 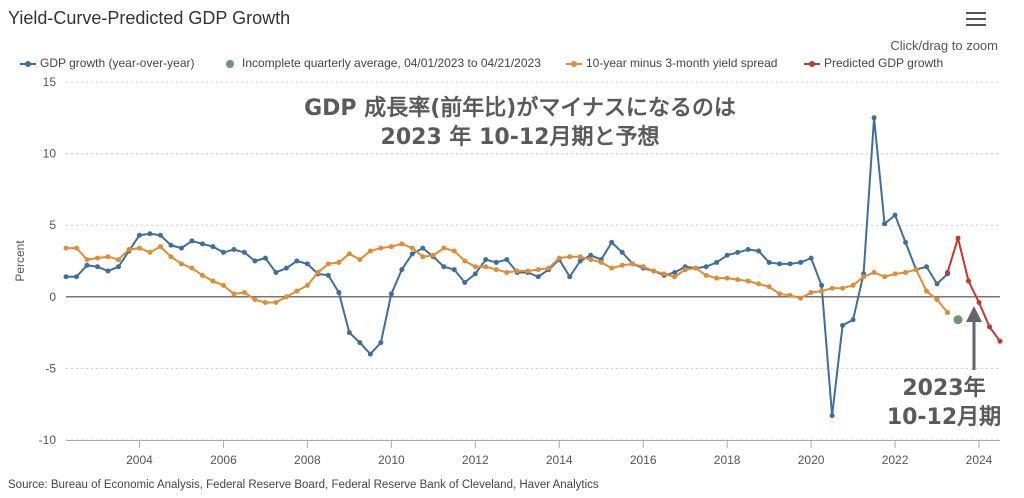 I want to click on hamburger-menu-icon, so click(x=976, y=20).